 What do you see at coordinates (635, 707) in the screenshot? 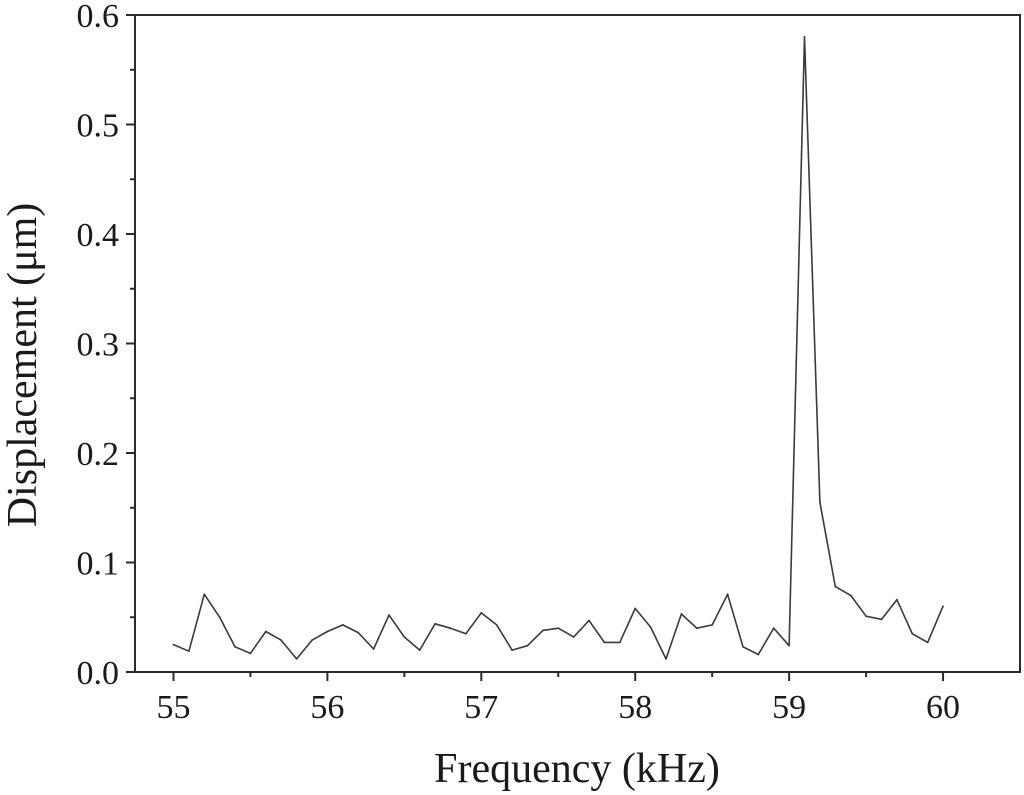
I see `x-tick-label: 58` at bounding box center [635, 707].